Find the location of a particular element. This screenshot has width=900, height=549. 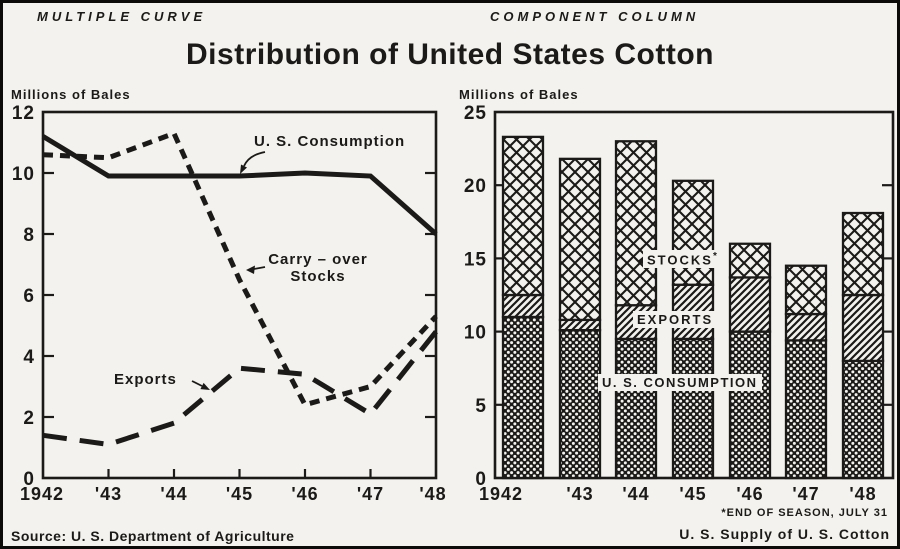

stocks-segment-label: STOCKS* is located at coordinates (682, 259).